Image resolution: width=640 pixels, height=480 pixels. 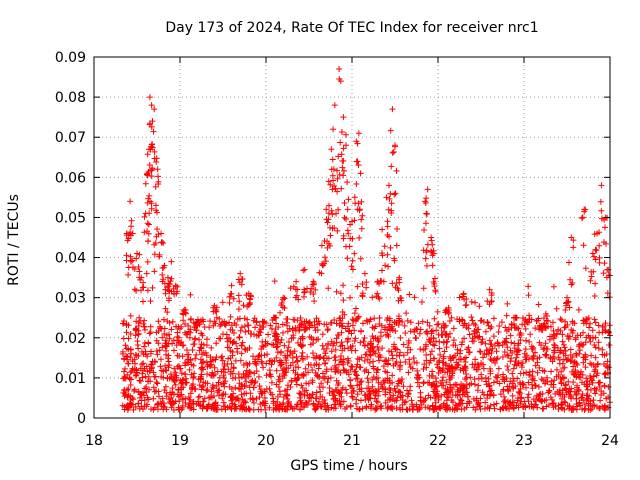 What do you see at coordinates (610, 441) in the screenshot?
I see `x-tick-label: 24` at bounding box center [610, 441].